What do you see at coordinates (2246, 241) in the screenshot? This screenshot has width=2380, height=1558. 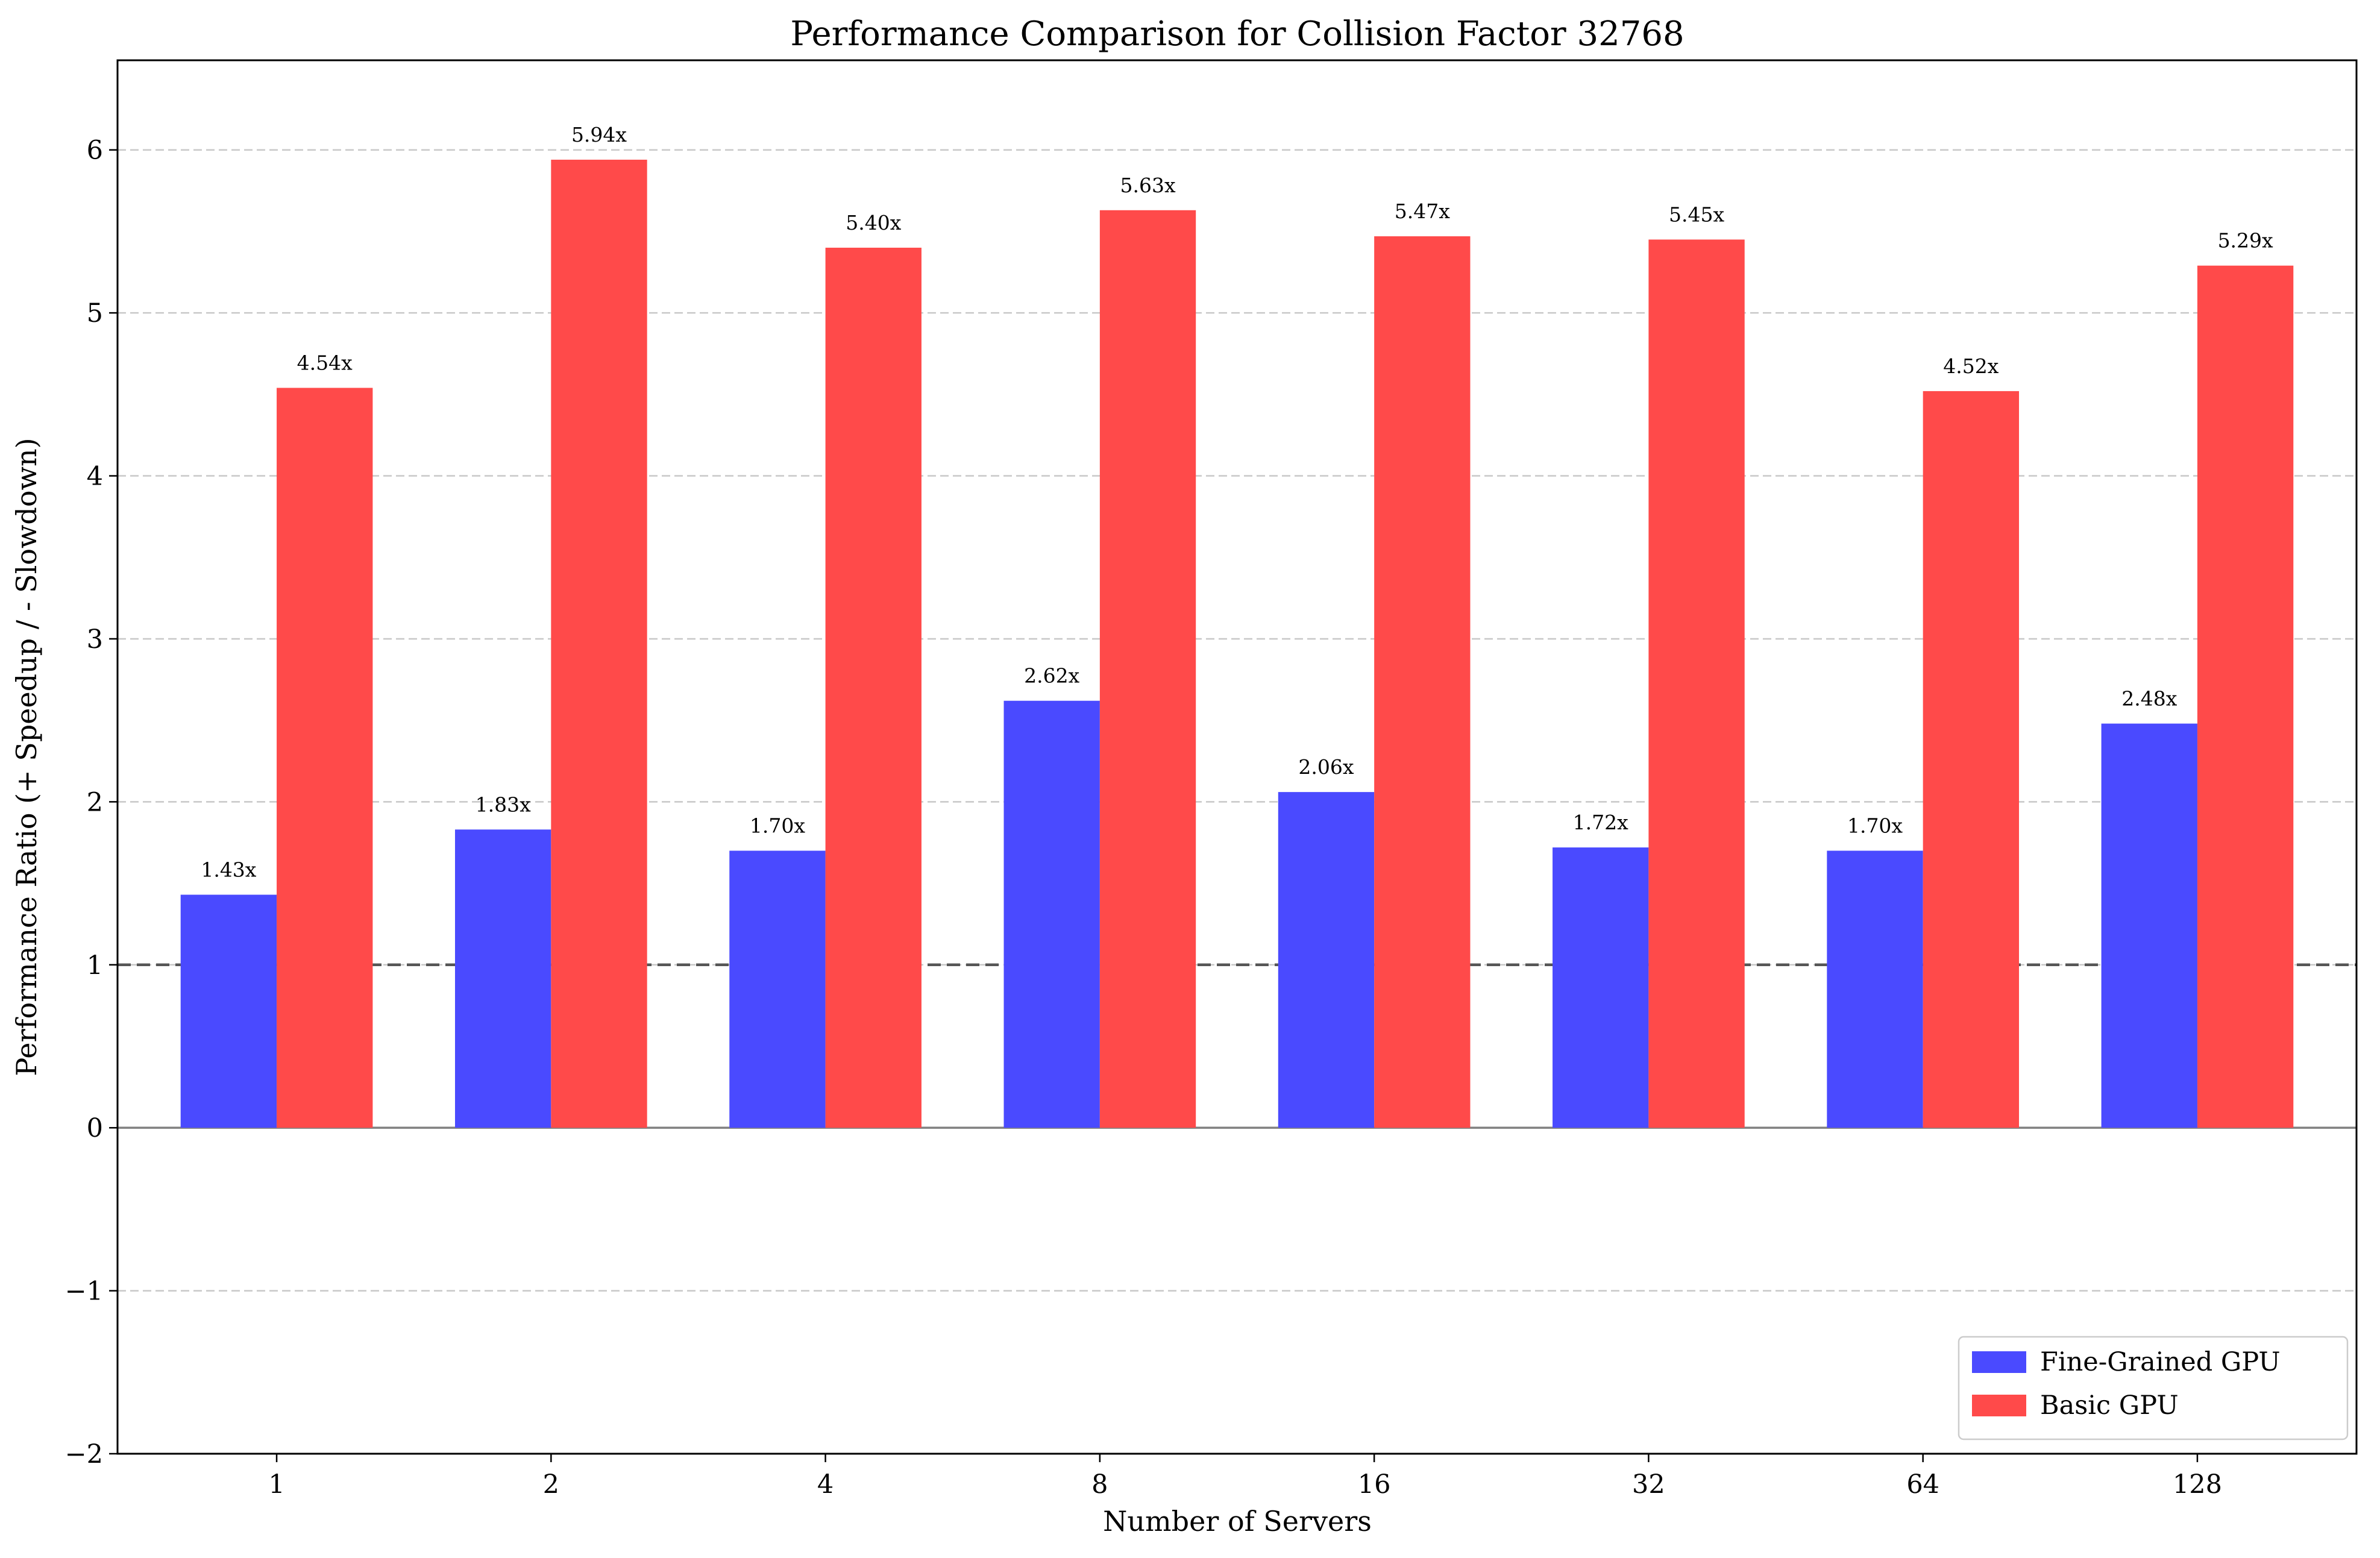 I see `bar-value-label: 5.29x` at bounding box center [2246, 241].